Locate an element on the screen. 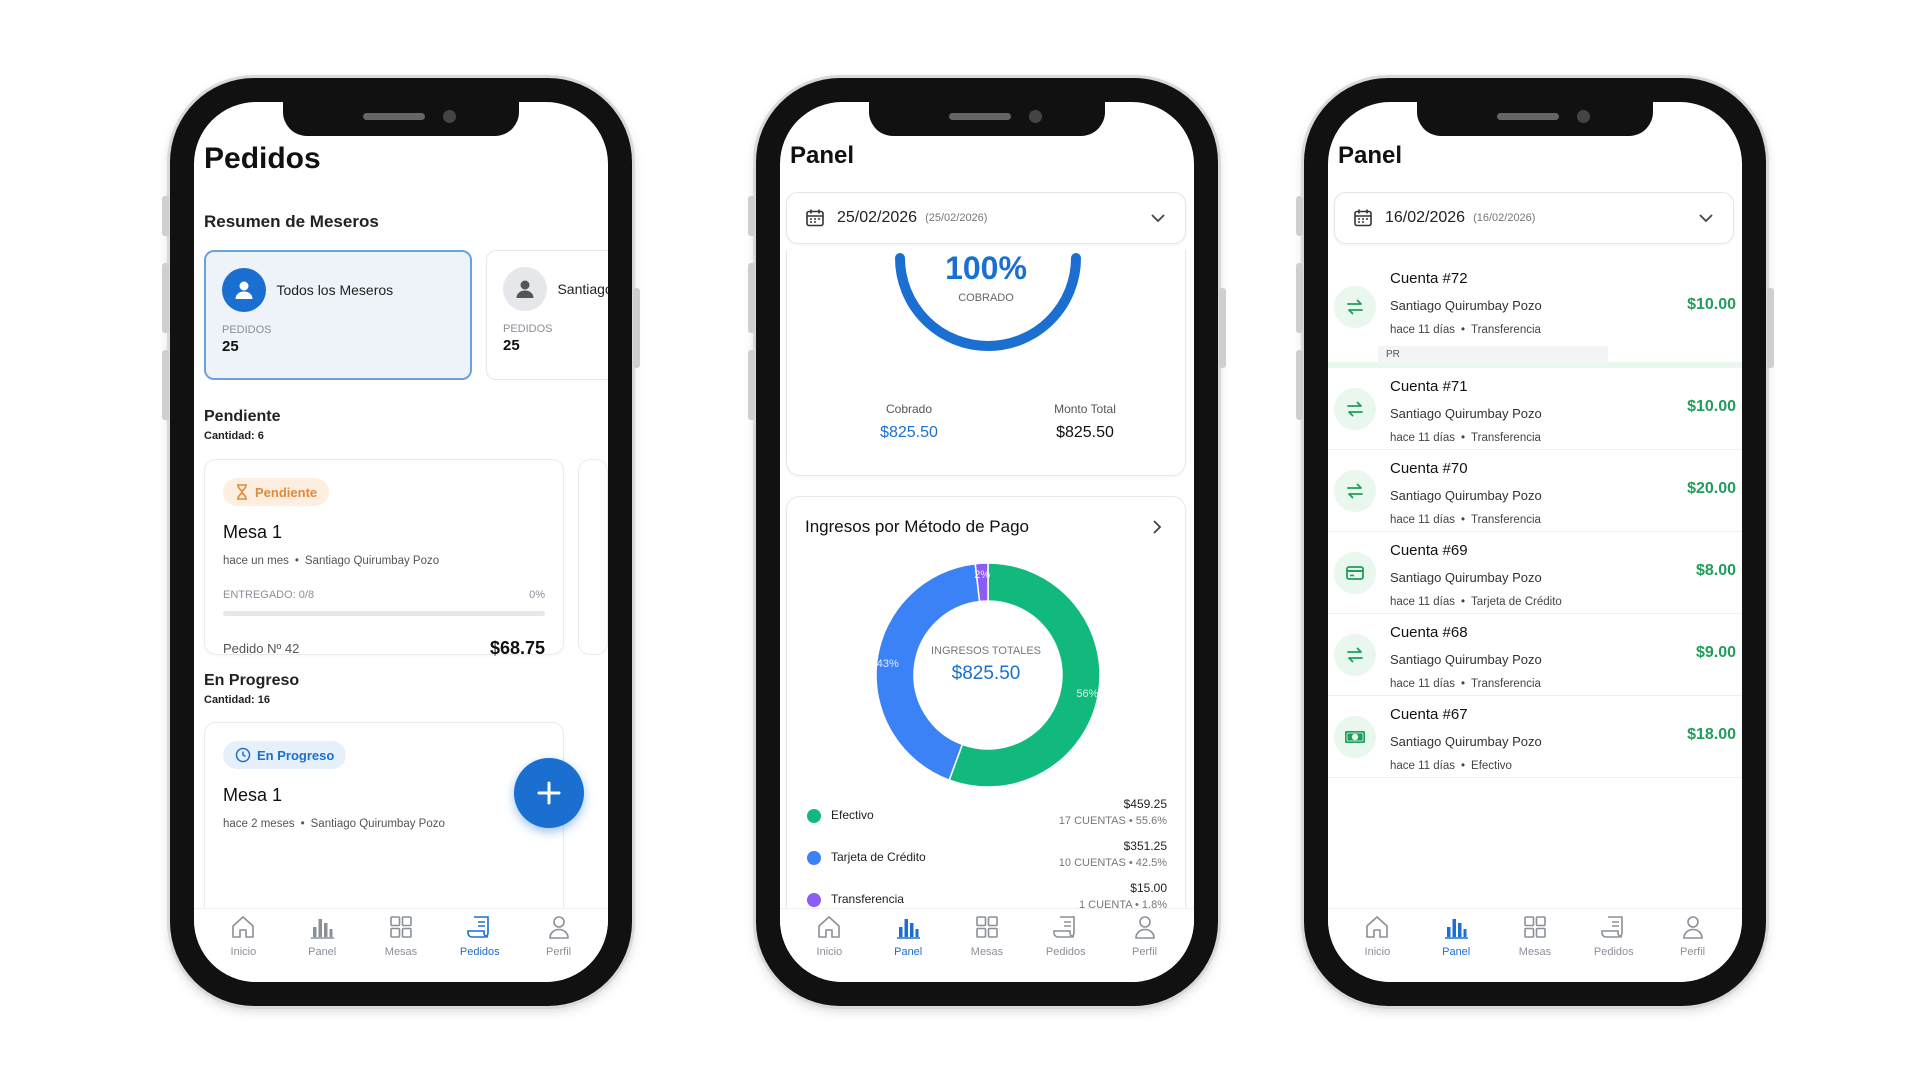  calendar-icon is located at coordinates (815, 218).